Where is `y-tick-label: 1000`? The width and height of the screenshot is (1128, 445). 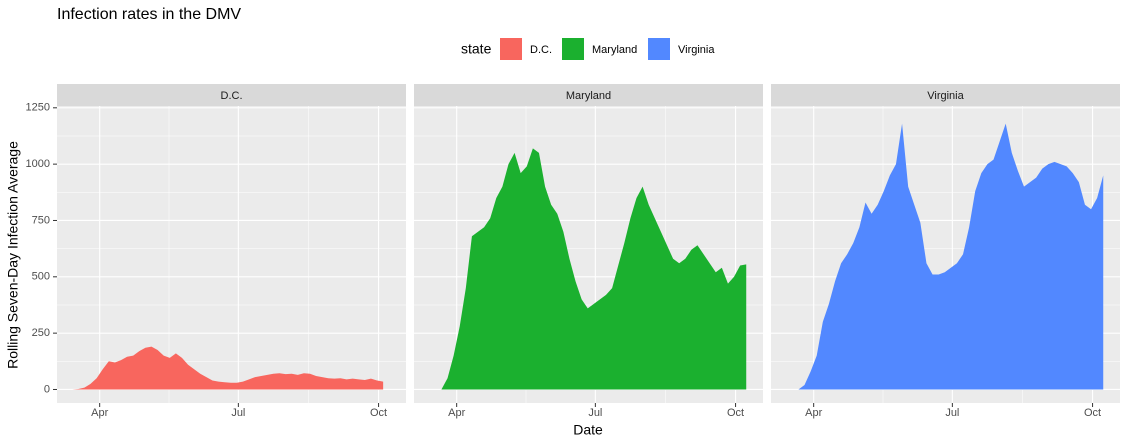
y-tick-label: 1000 is located at coordinates (38, 164).